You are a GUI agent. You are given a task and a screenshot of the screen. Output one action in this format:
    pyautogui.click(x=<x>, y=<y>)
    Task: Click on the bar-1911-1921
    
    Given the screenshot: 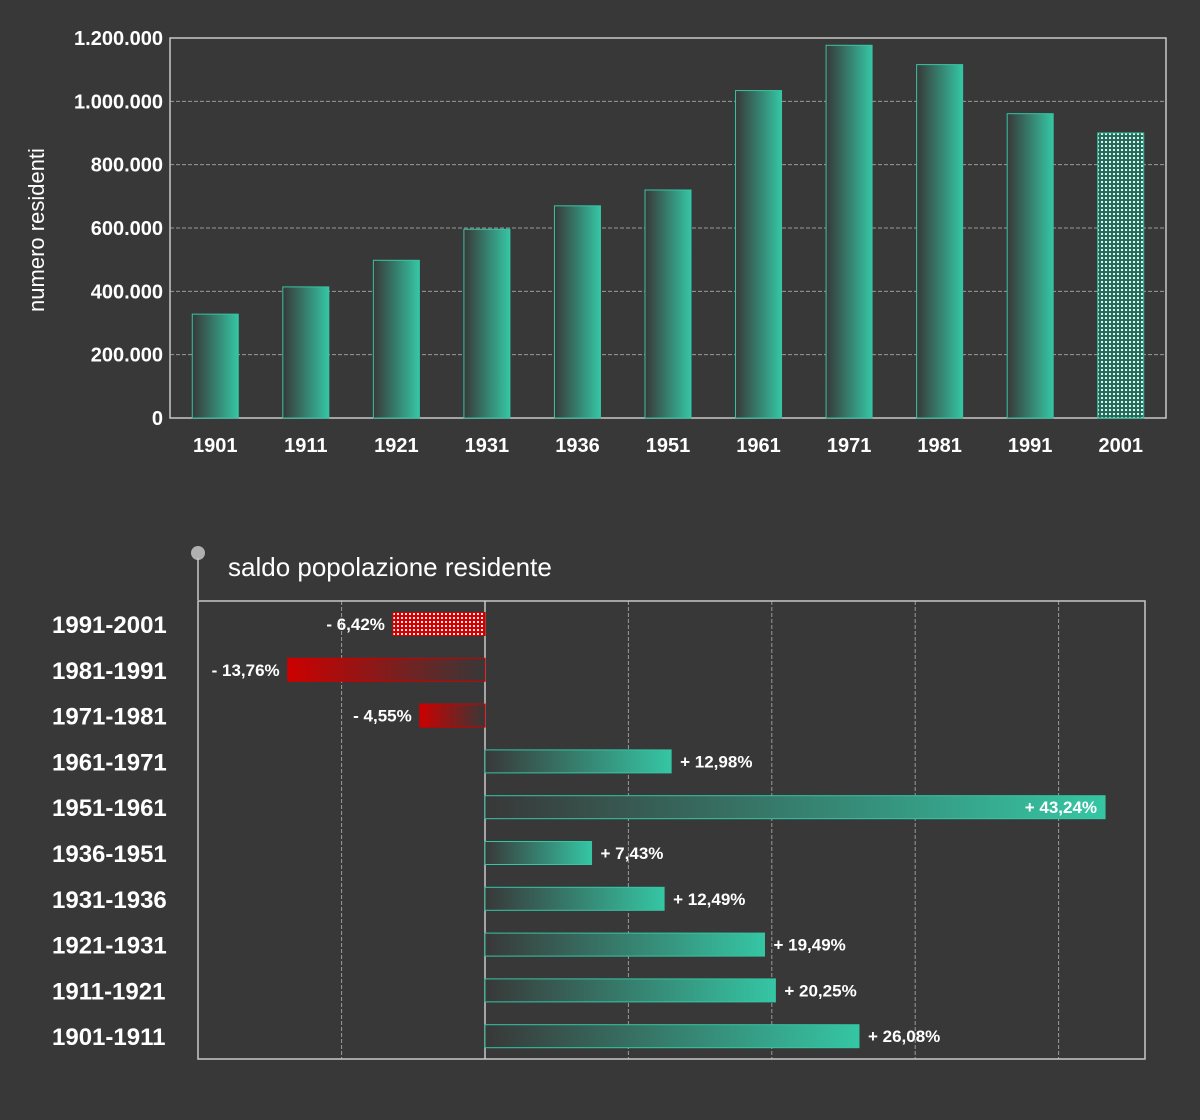 What is the action you would take?
    pyautogui.click(x=630, y=990)
    